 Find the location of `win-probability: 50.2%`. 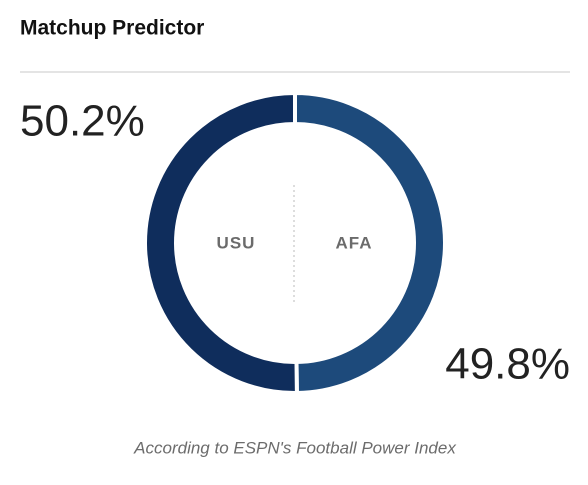

win-probability: 50.2% is located at coordinates (82, 121).